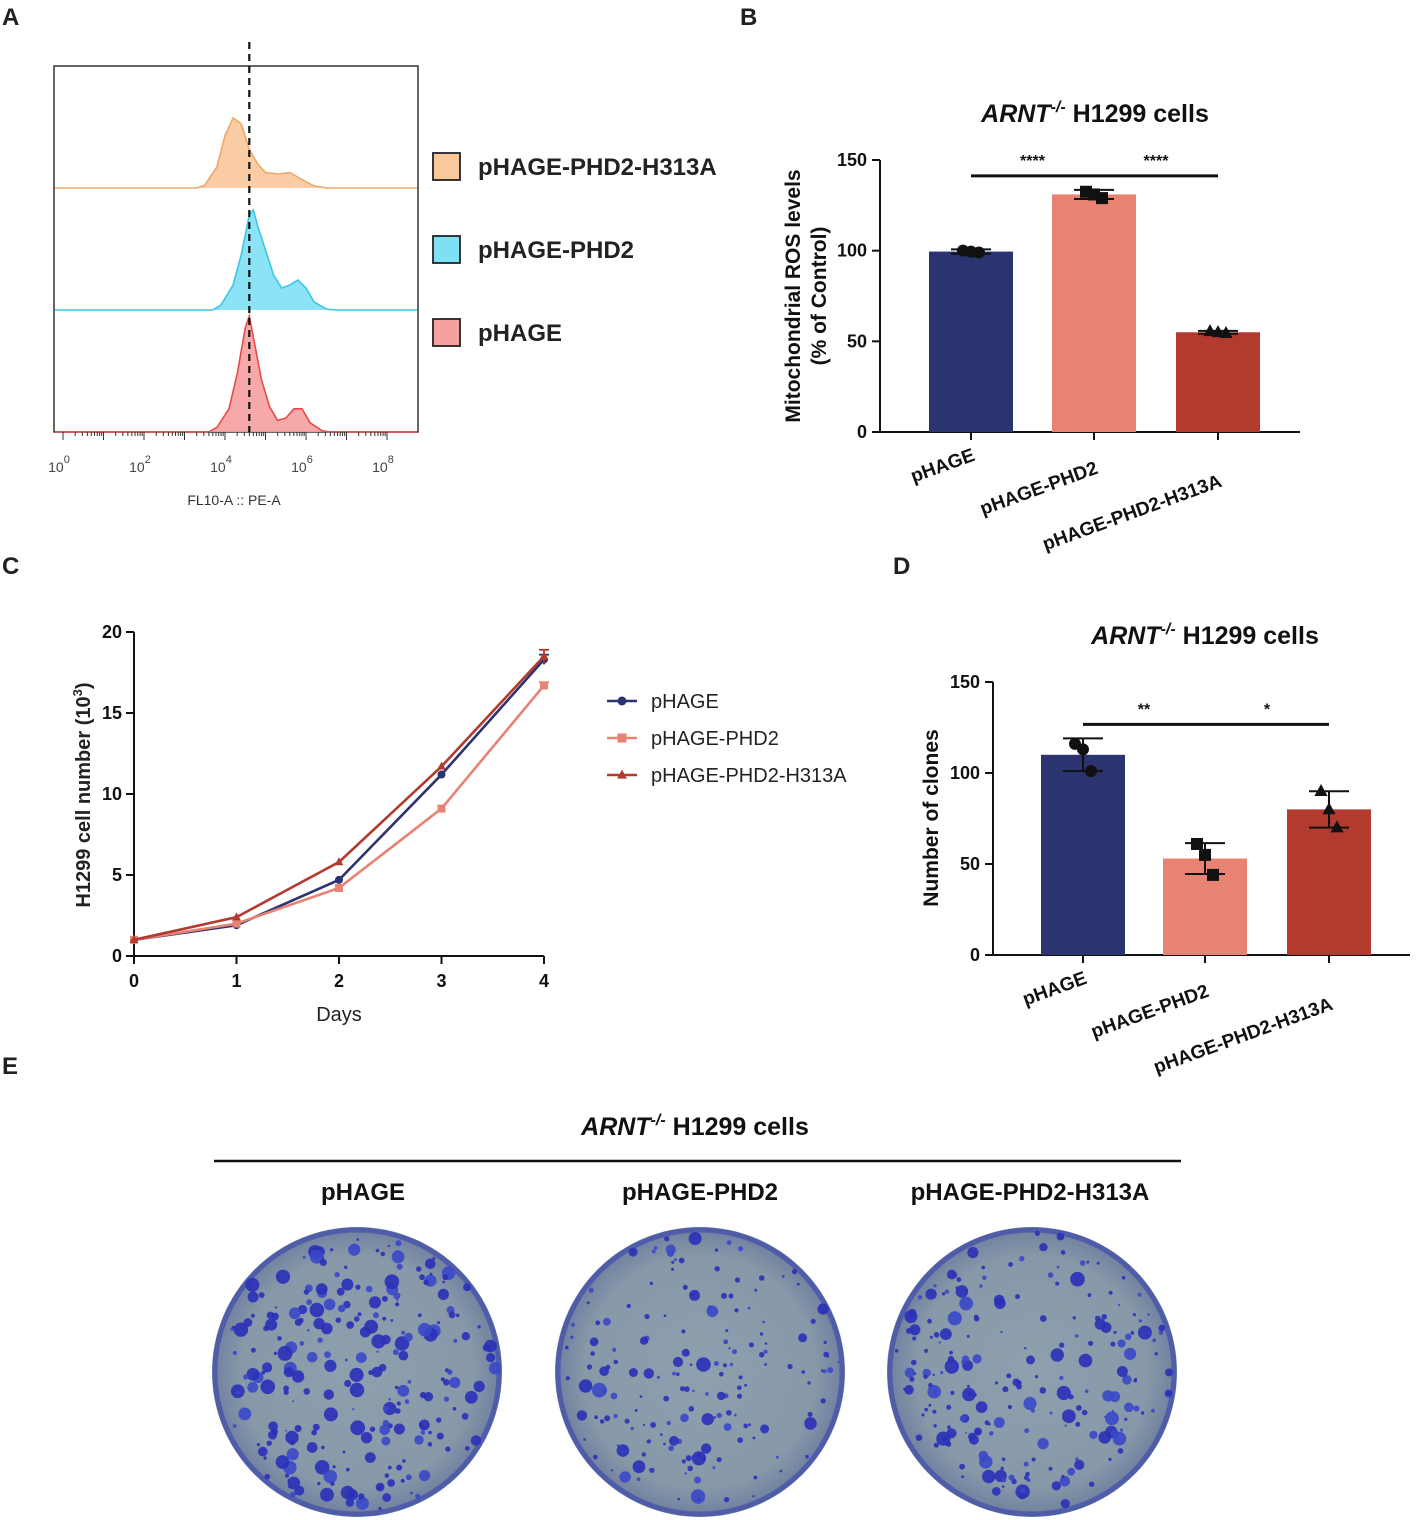 Image resolution: width=1418 pixels, height=1520 pixels. What do you see at coordinates (10, 1066) in the screenshot?
I see `panel-letter-e: E` at bounding box center [10, 1066].